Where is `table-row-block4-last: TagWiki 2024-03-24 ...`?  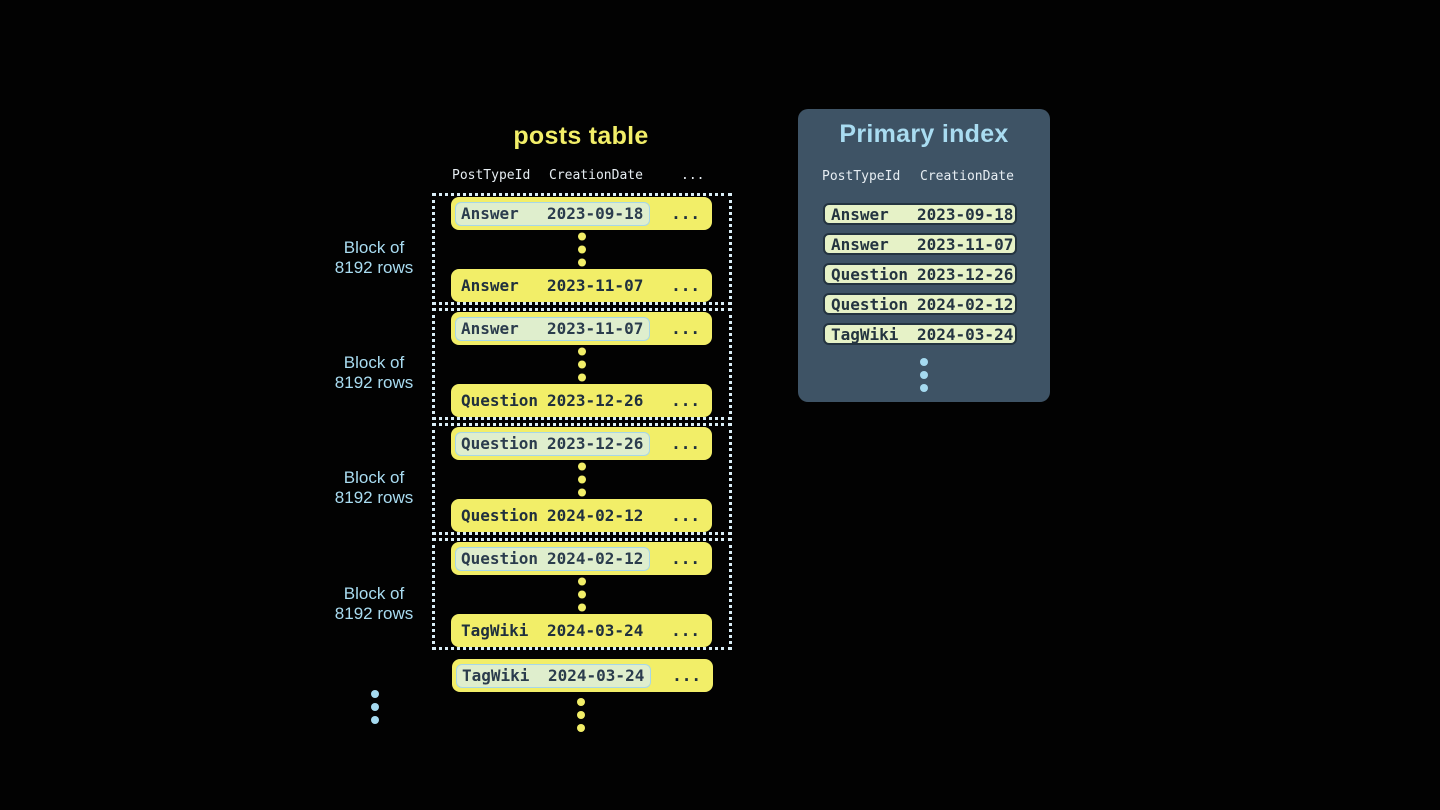
table-row-block4-last: TagWiki 2024-03-24 ... is located at coordinates (581, 630).